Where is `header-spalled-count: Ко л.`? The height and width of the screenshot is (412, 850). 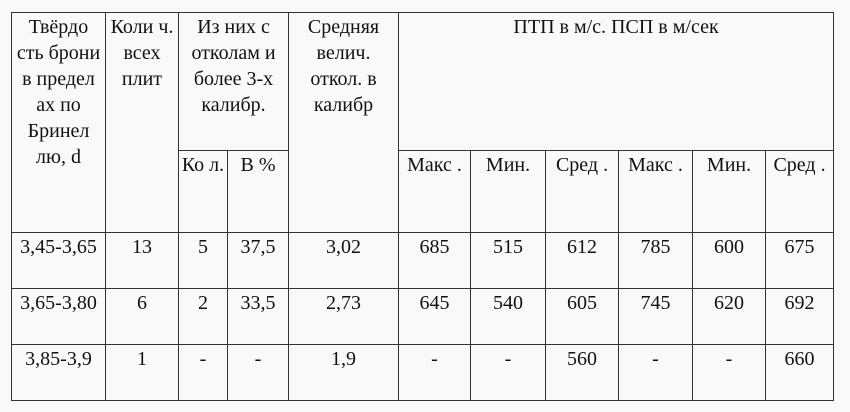 header-spalled-count: Ко л. is located at coordinates (203, 191).